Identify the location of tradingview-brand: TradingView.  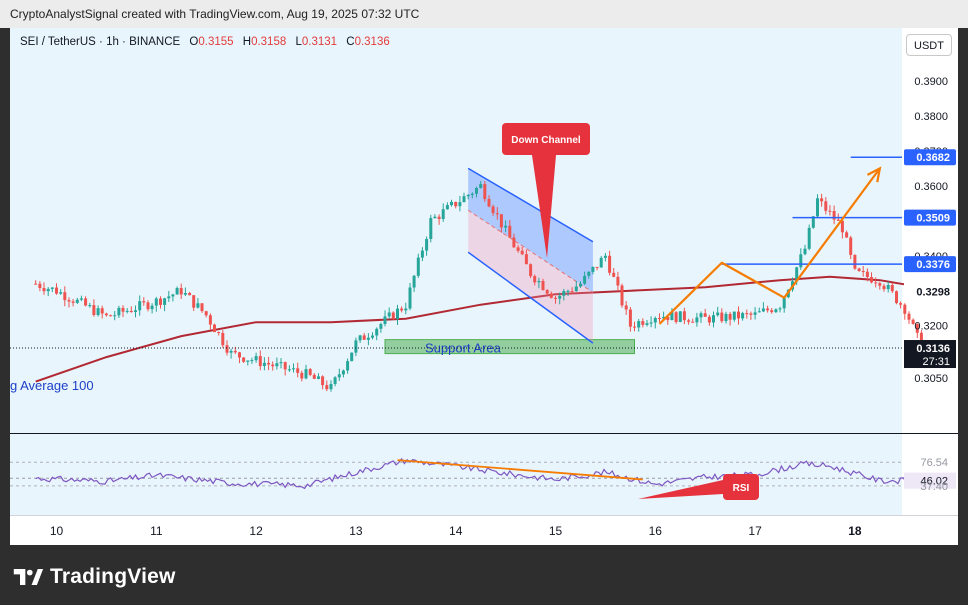
(113, 576).